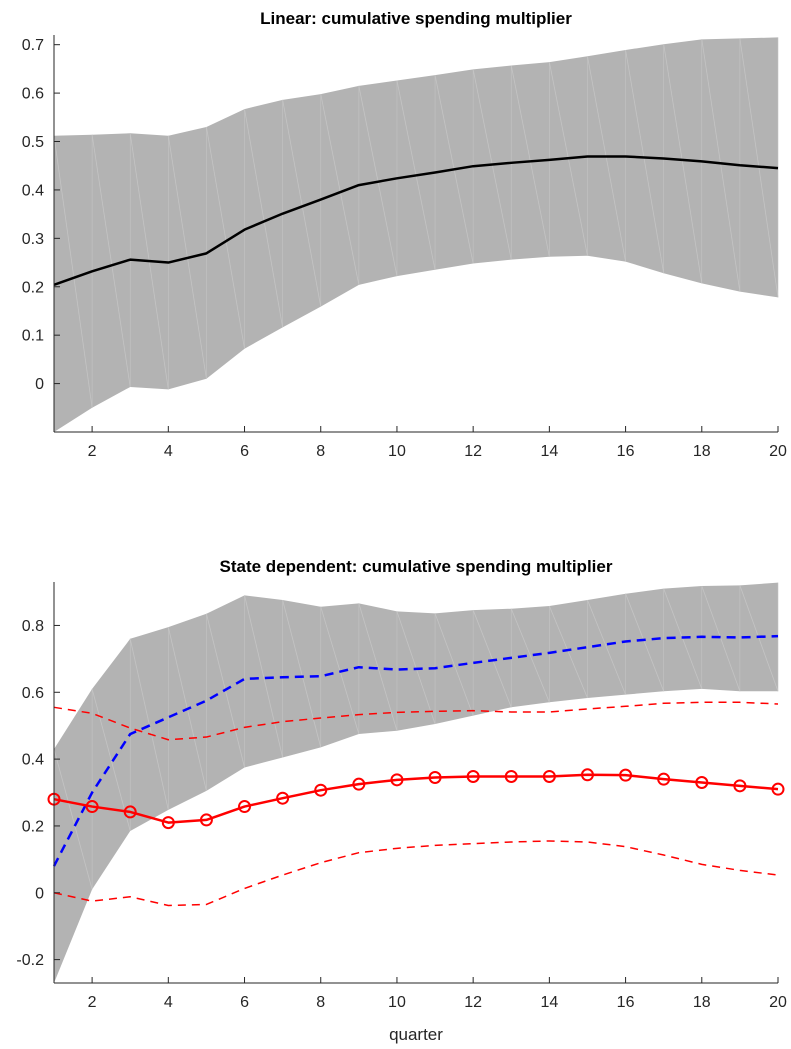 Image resolution: width=791 pixels, height=1049 pixels. I want to click on y-tick-label: 0.8, so click(33, 626).